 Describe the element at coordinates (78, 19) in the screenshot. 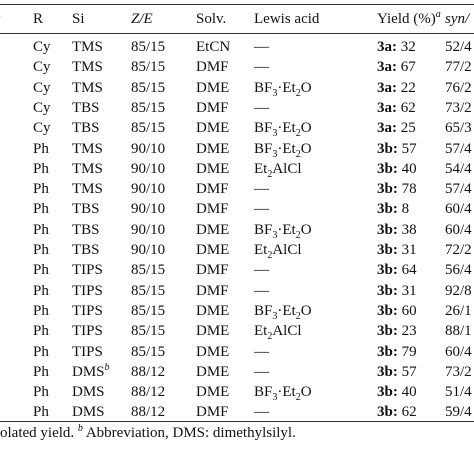

I see `header-si: Si` at that location.